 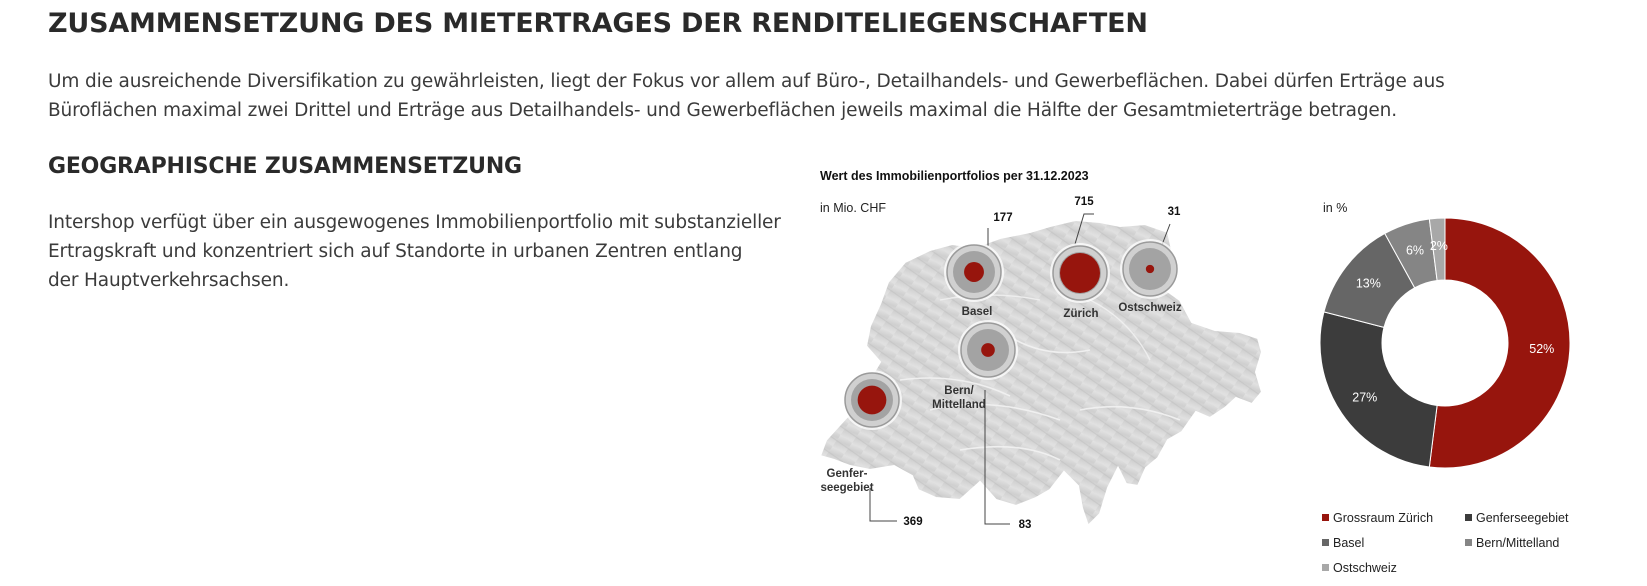 What do you see at coordinates (169, 280) in the screenshot?
I see `geo-line-3: der Hauptverkehrsachsen.` at bounding box center [169, 280].